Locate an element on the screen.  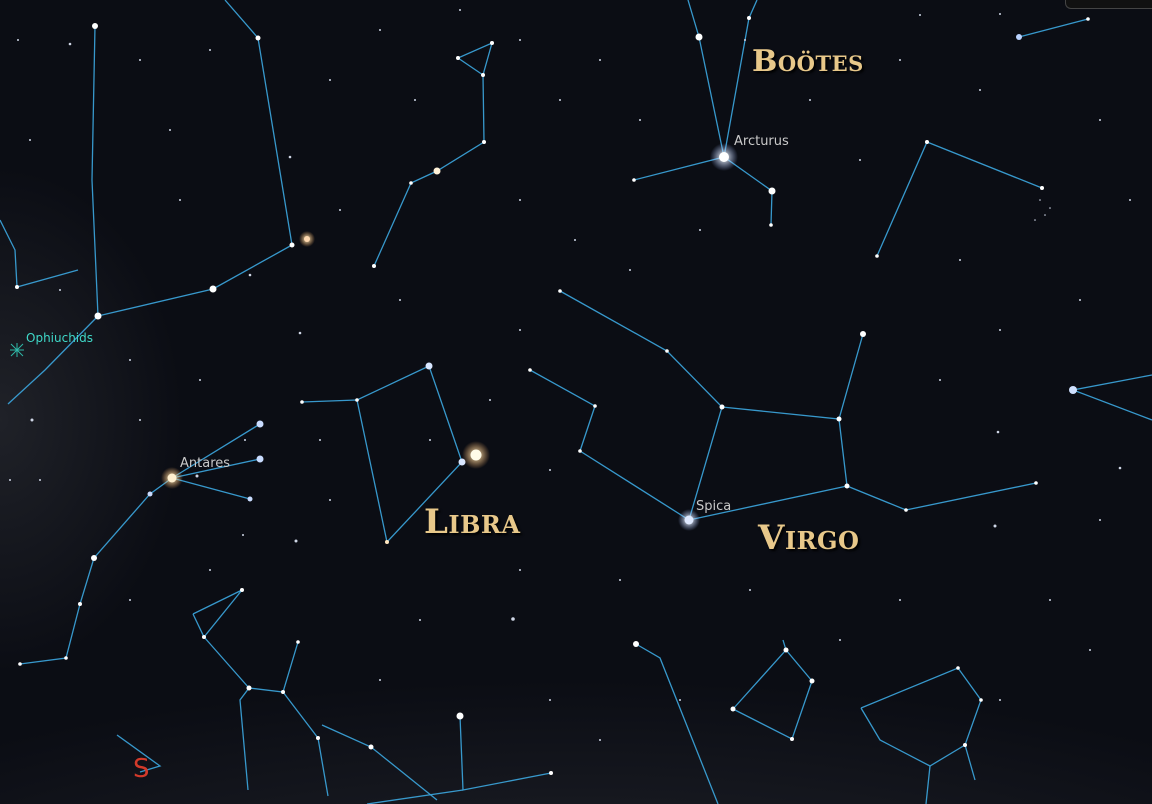
star-arcturus is located at coordinates (724, 157).